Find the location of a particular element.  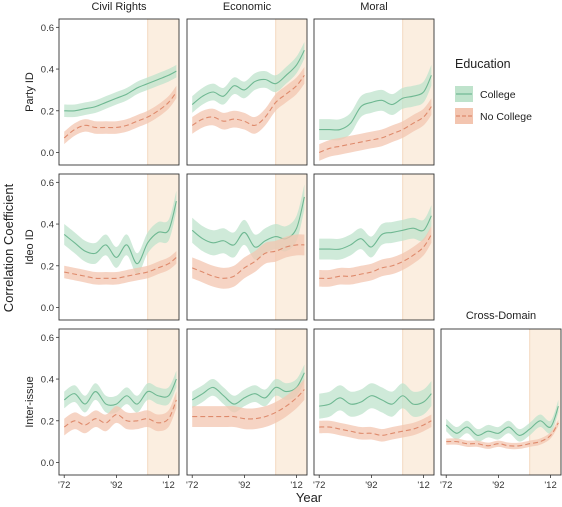

panel-inter-issue-moral: '72 '92 '12 is located at coordinates (374, 409).